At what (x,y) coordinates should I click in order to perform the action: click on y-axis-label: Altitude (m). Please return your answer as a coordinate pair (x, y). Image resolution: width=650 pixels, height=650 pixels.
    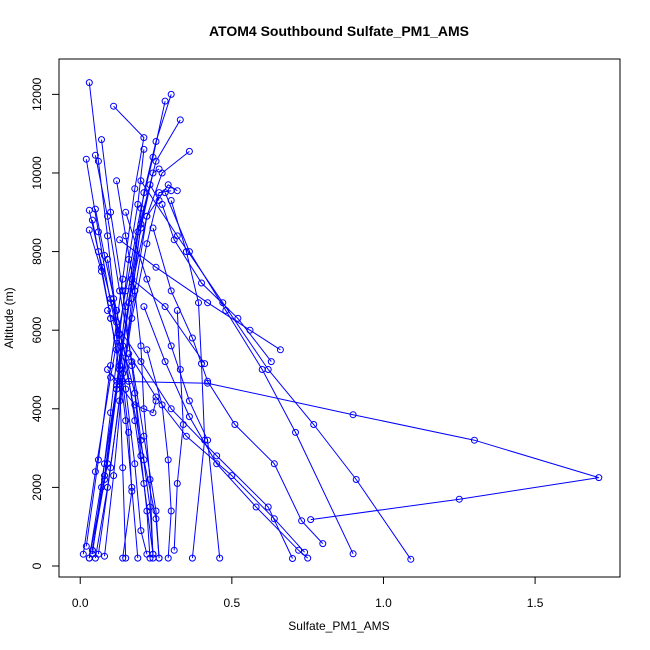
    Looking at the image, I should click on (9, 317).